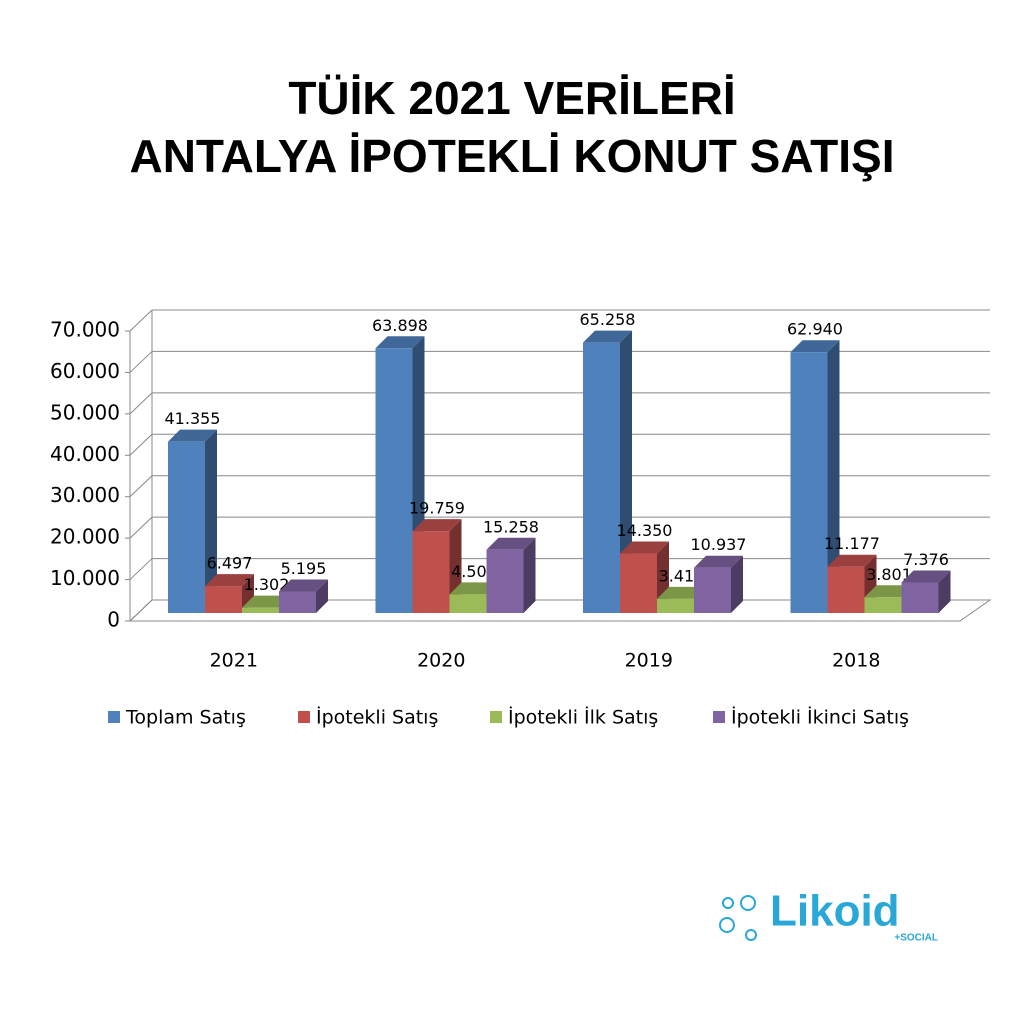 This screenshot has width=1024, height=1028. What do you see at coordinates (649, 661) in the screenshot?
I see `x-tick-label: 2019` at bounding box center [649, 661].